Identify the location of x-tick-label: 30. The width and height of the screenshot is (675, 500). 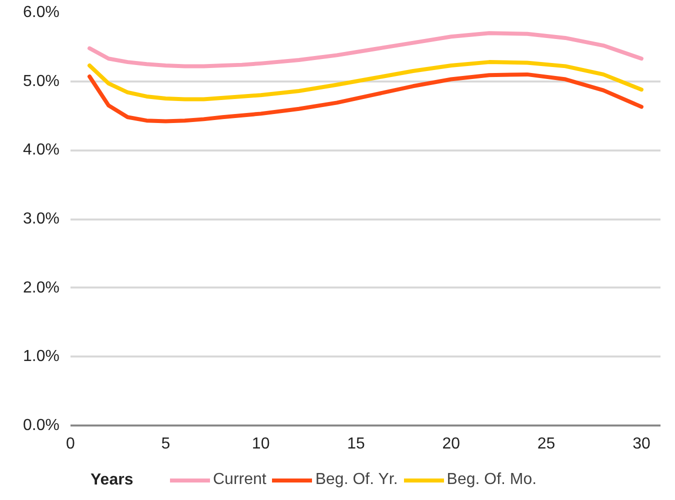
(641, 444).